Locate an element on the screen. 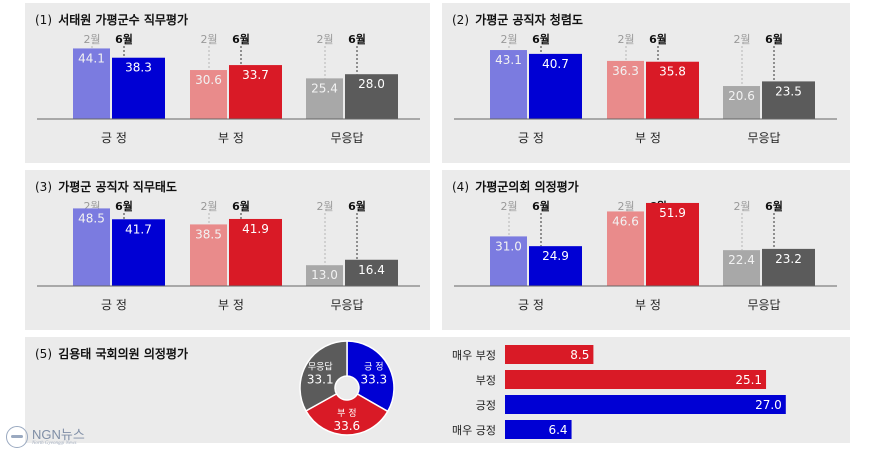 This screenshot has height=453, width=875. bar-value-label: 51.9 is located at coordinates (672, 213).